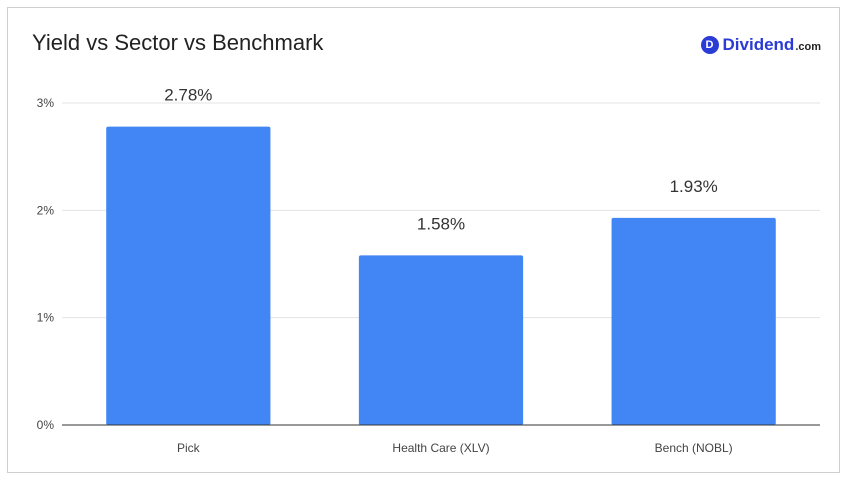  Describe the element at coordinates (694, 186) in the screenshot. I see `bar-value-label: 1.93%` at that location.